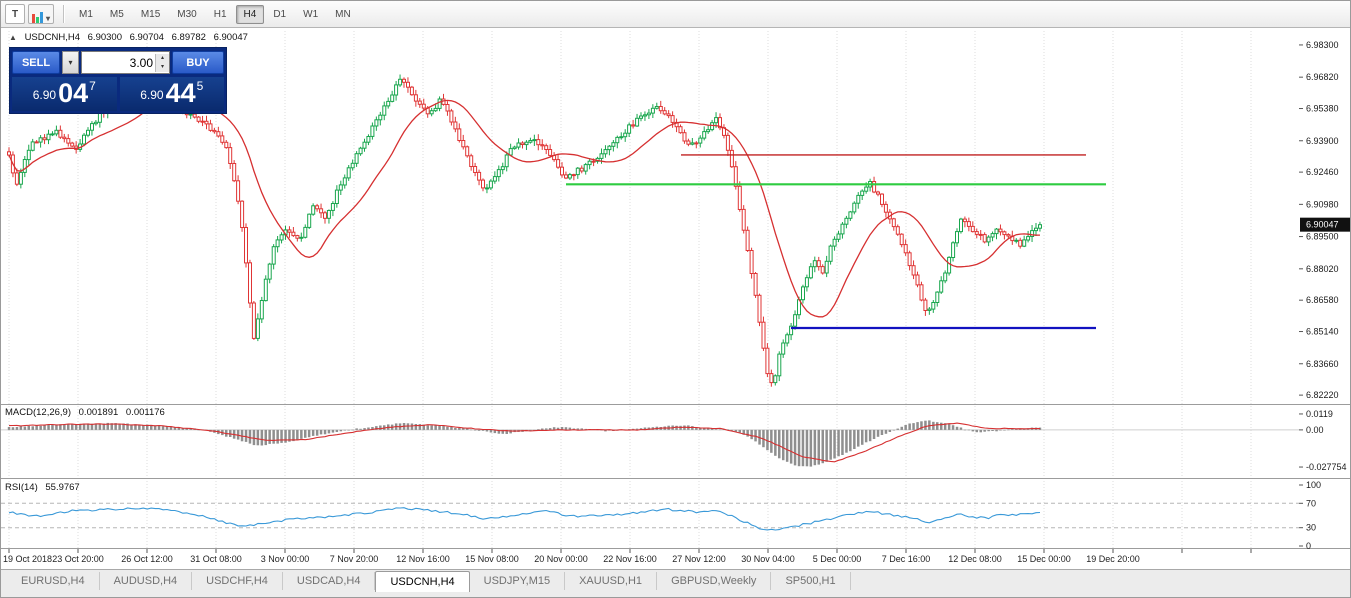  What do you see at coordinates (116, 14) in the screenshot?
I see `timeframe-M5: M5` at bounding box center [116, 14].